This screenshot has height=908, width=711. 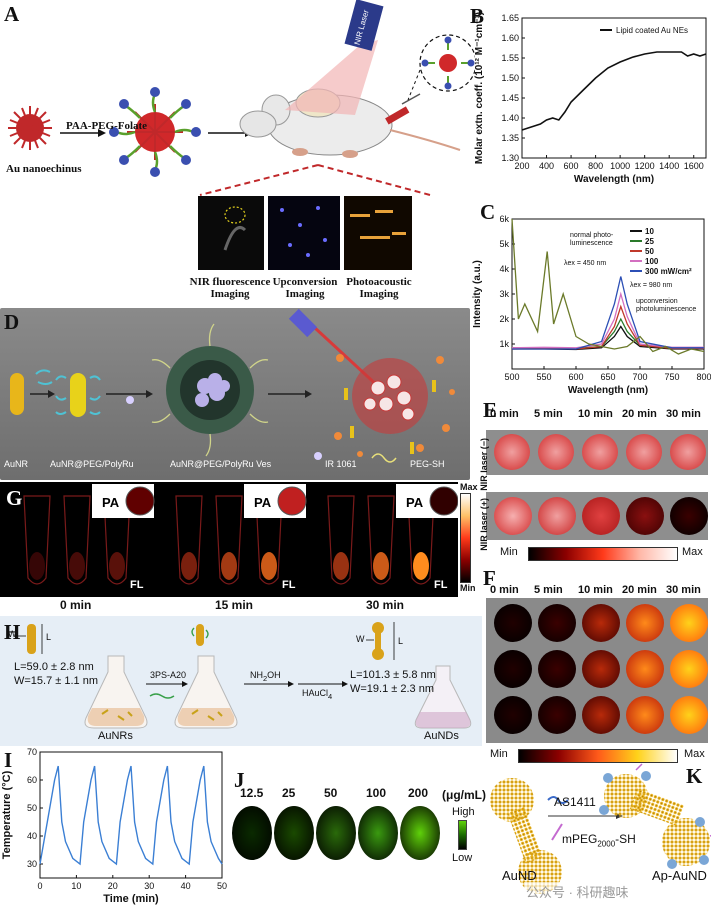 What do you see at coordinates (694, 166) in the screenshot?
I see `x-tick-label: 1600` at bounding box center [694, 166].